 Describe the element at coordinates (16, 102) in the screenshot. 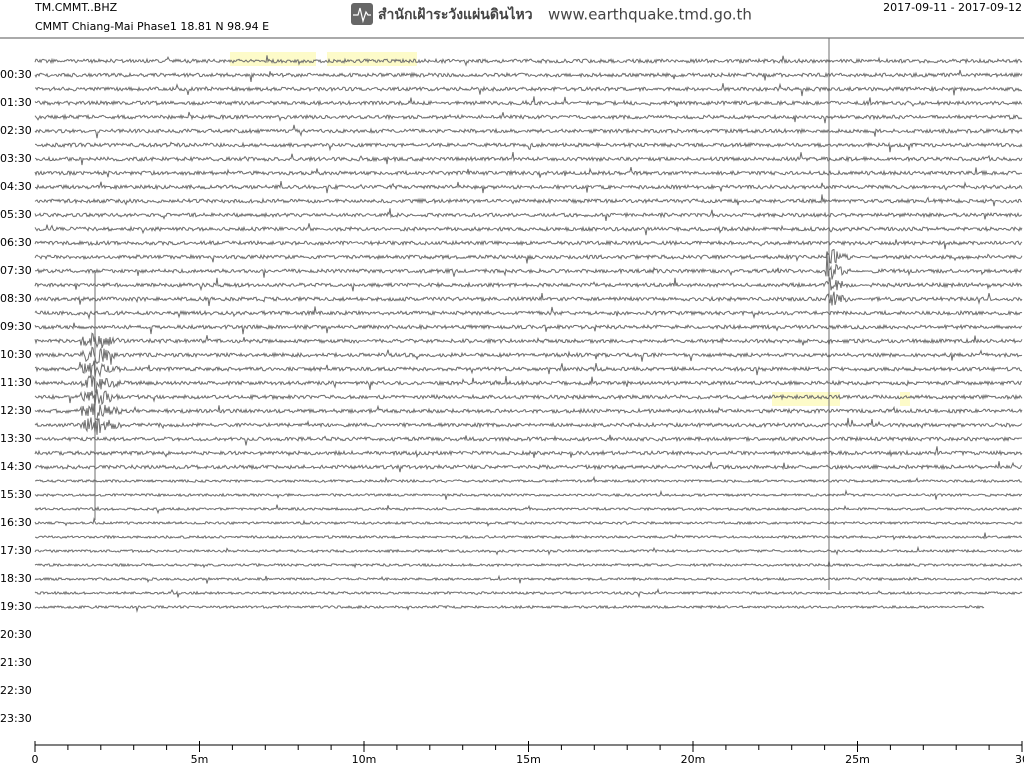

I see `row-label: 01:30` at that location.